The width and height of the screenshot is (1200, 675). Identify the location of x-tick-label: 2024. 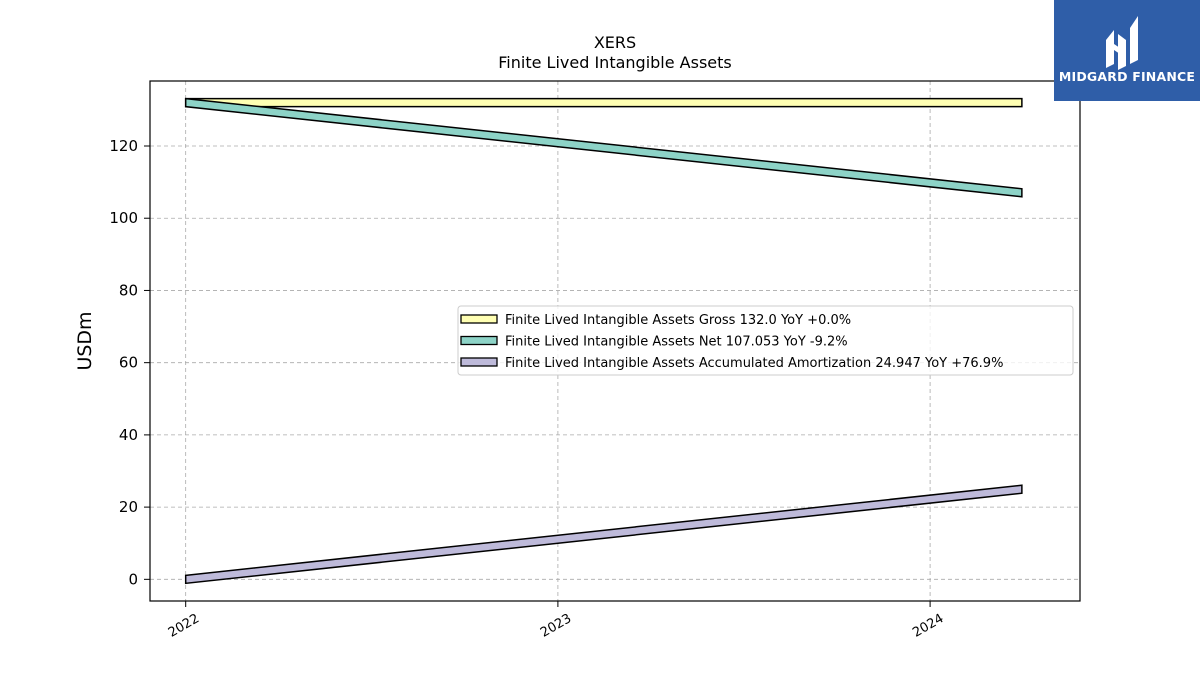
(928, 626).